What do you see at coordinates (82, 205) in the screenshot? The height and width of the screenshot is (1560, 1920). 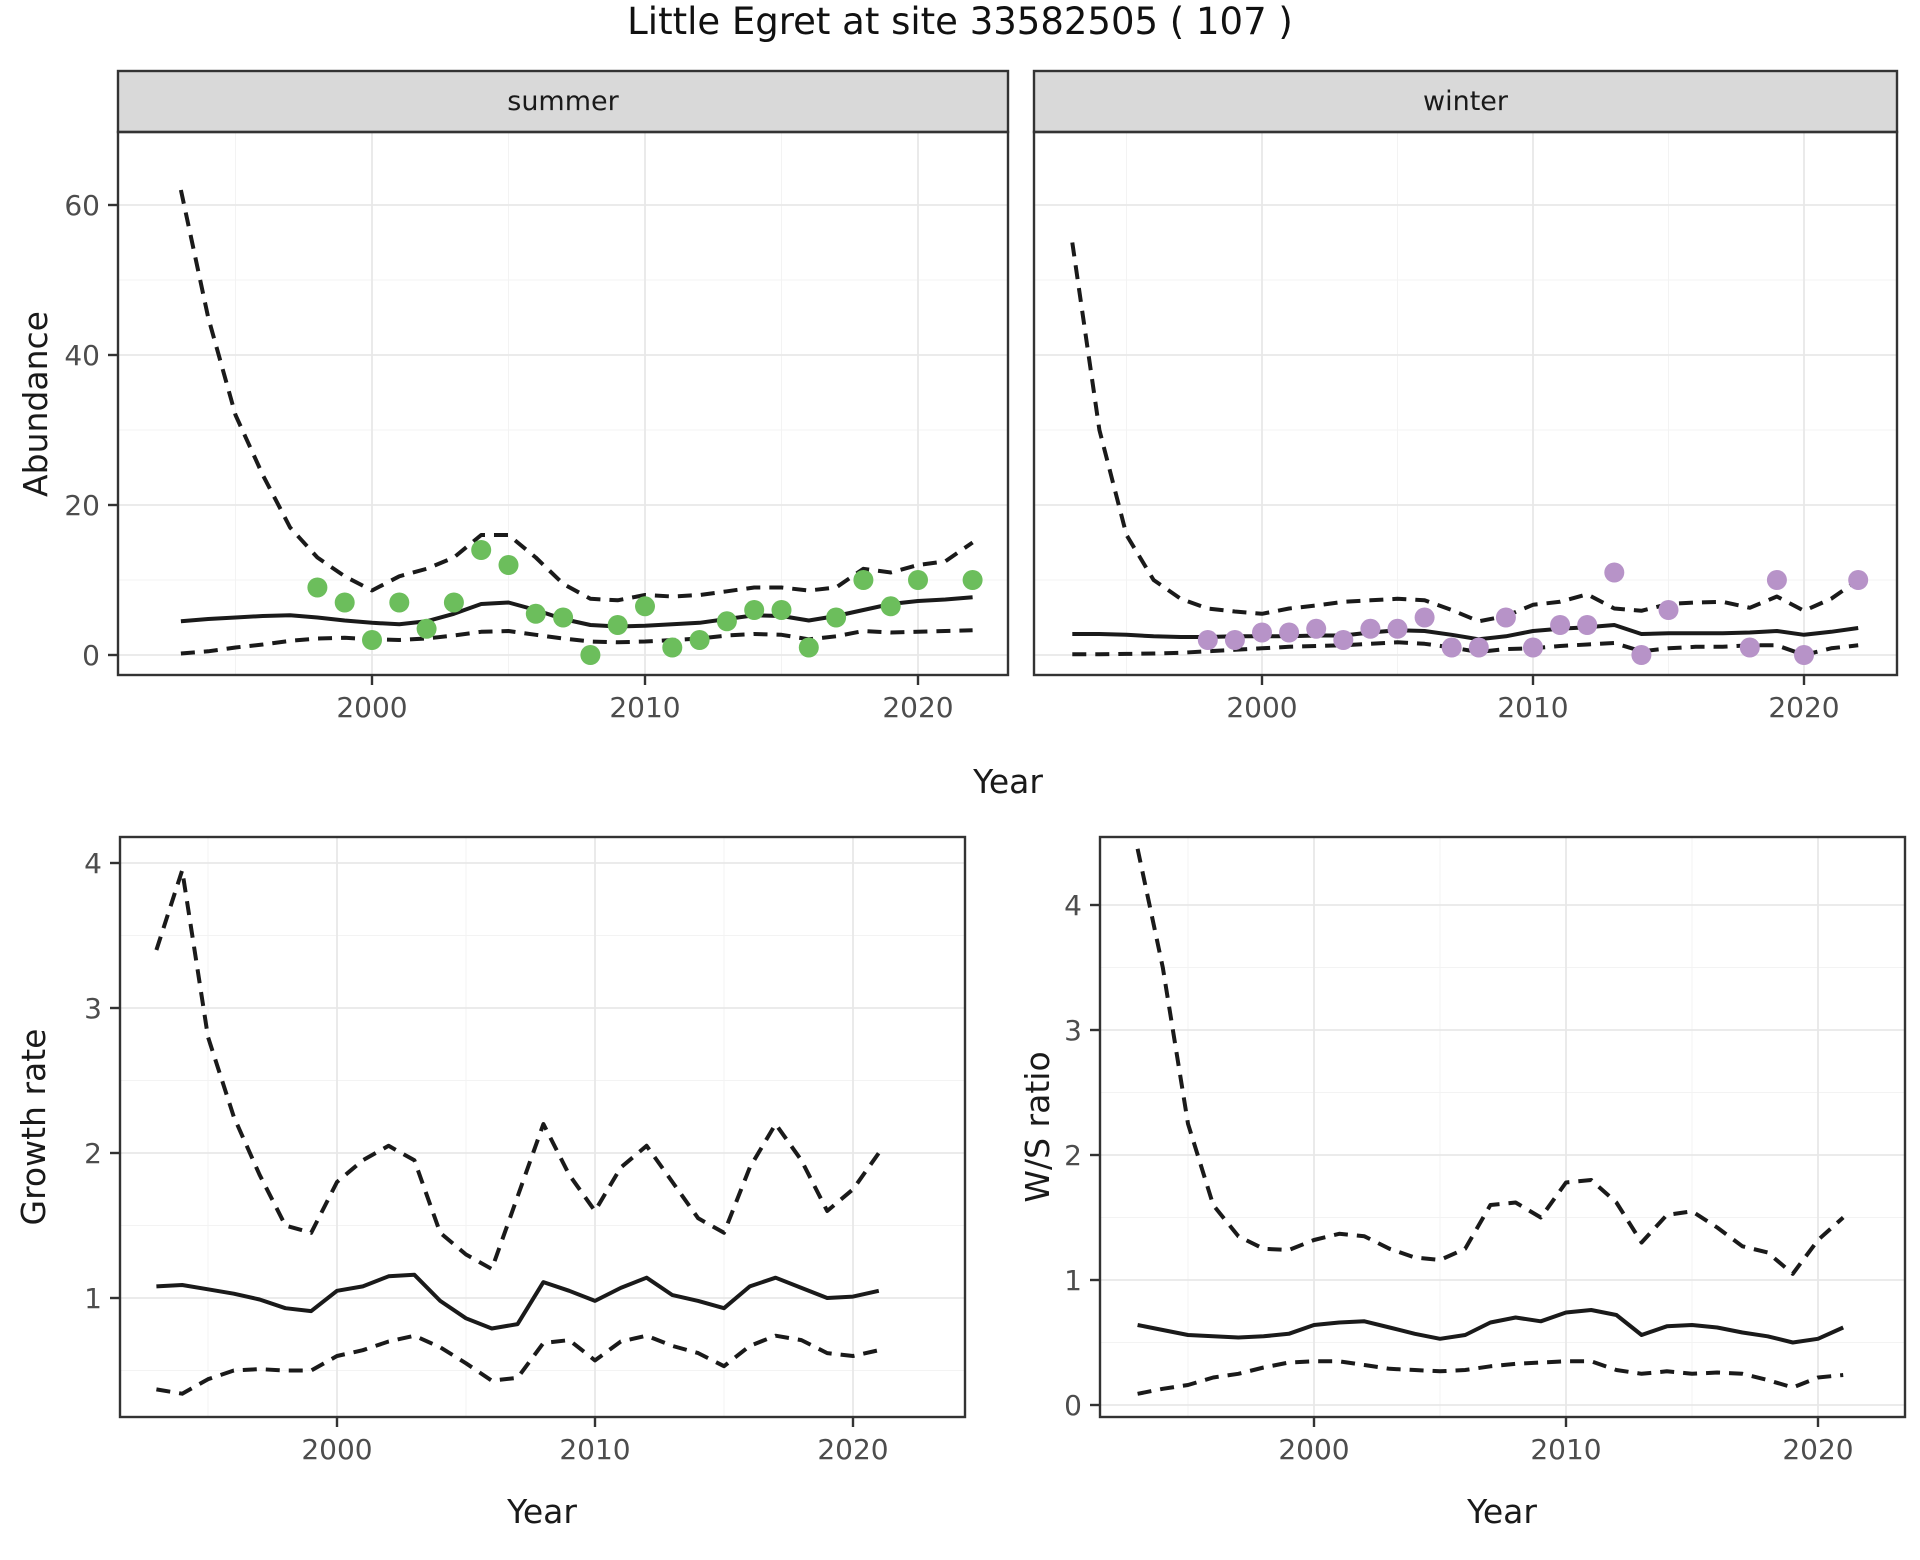 I see `y-tick-label: 60` at bounding box center [82, 205].